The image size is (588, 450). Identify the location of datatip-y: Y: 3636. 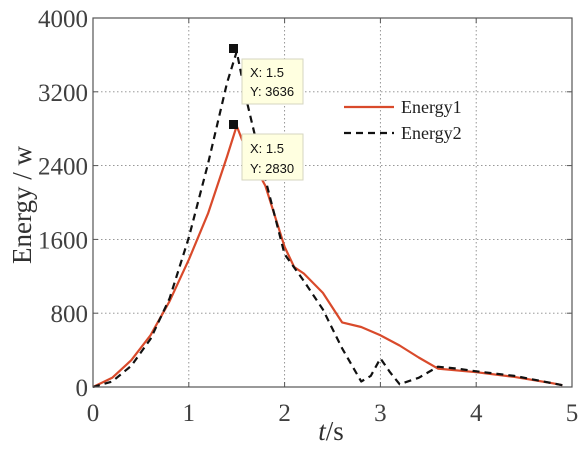
(272, 91).